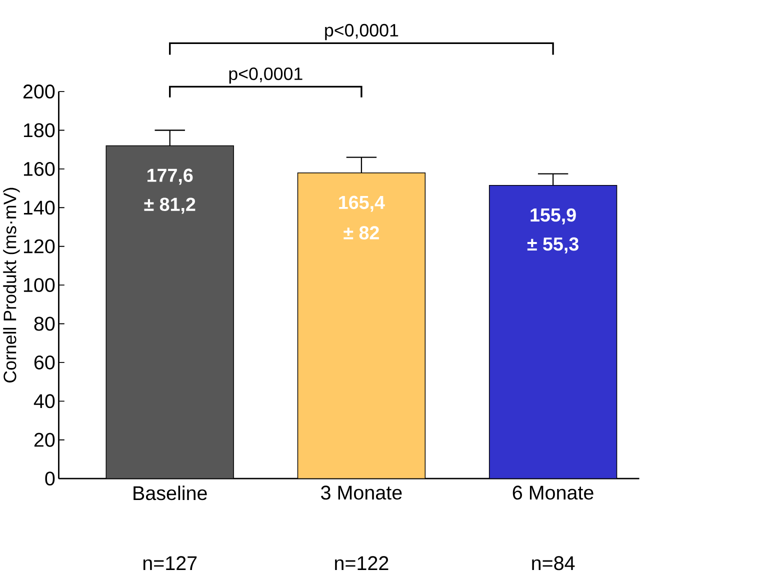 This screenshot has width=757, height=574. What do you see at coordinates (553, 563) in the screenshot?
I see `text: n=84` at bounding box center [553, 563].